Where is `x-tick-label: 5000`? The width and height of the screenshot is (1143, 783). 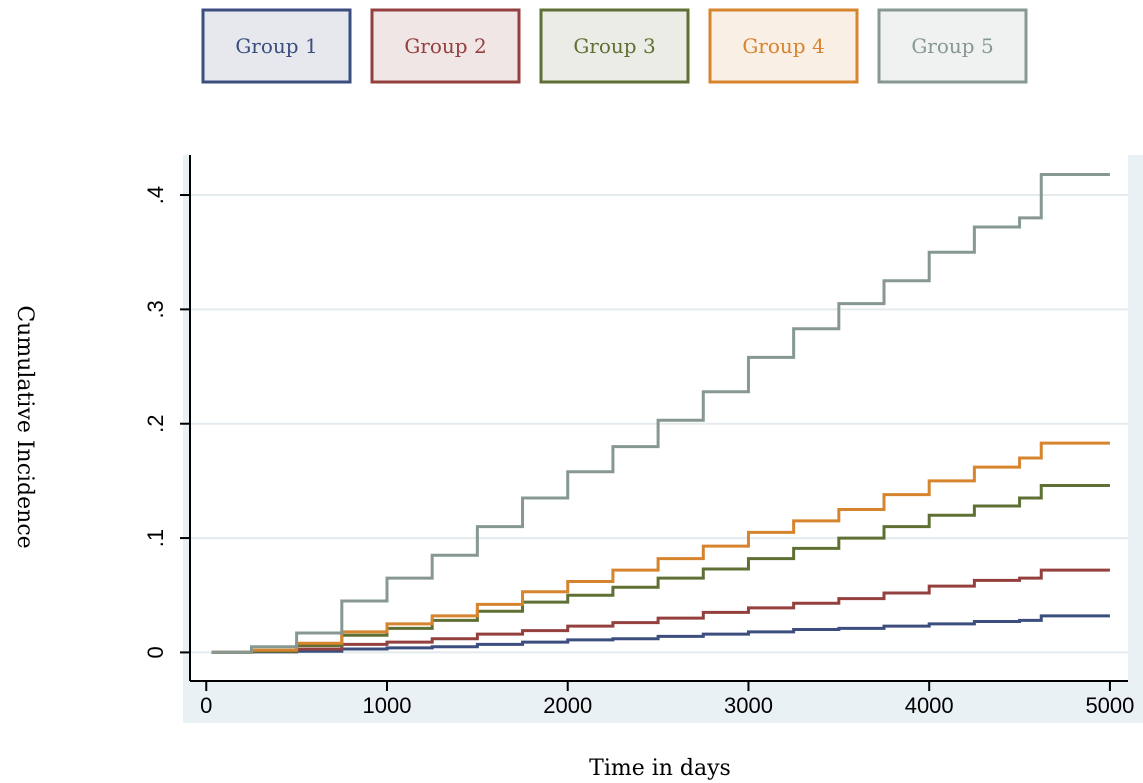 x-tick-label: 5000 is located at coordinates (1109, 705).